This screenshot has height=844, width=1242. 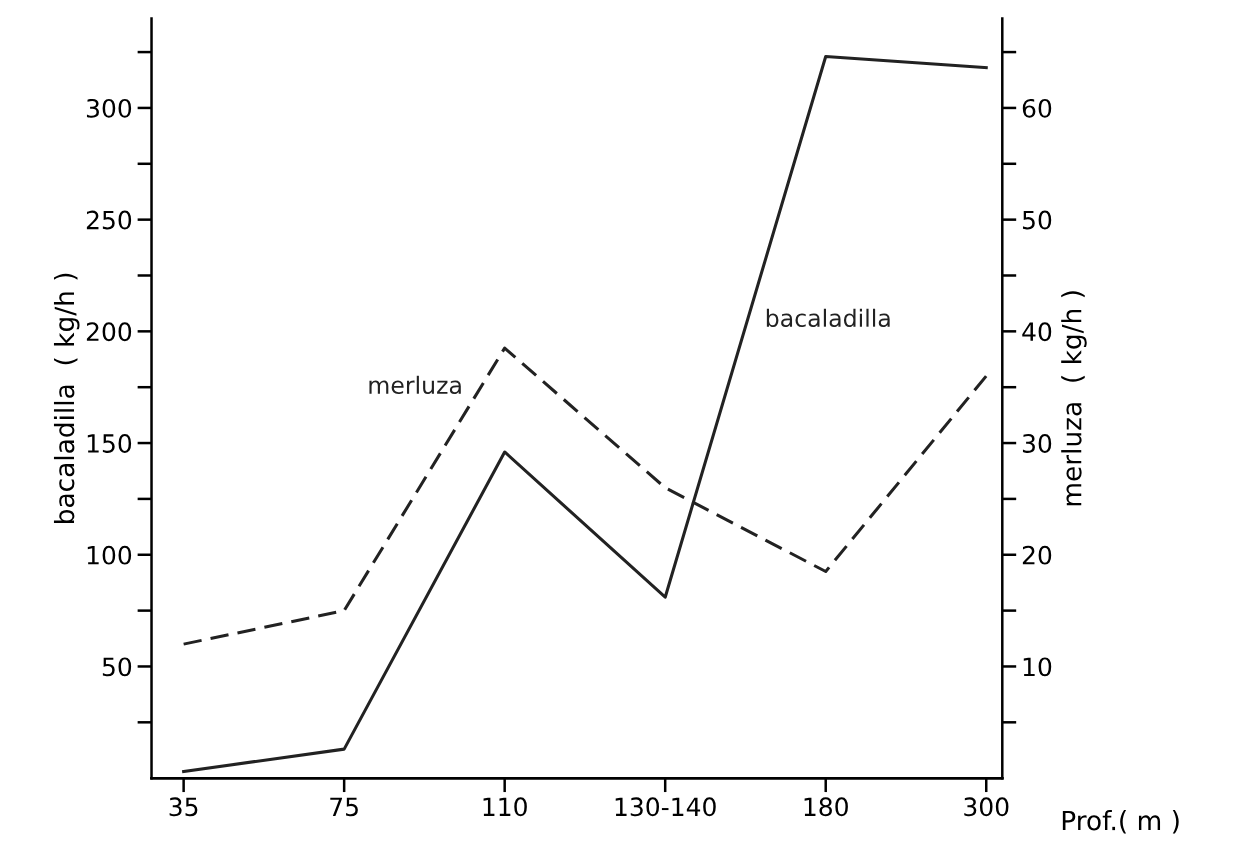 I want to click on y2-tick-label: 40, so click(x=1037, y=332).